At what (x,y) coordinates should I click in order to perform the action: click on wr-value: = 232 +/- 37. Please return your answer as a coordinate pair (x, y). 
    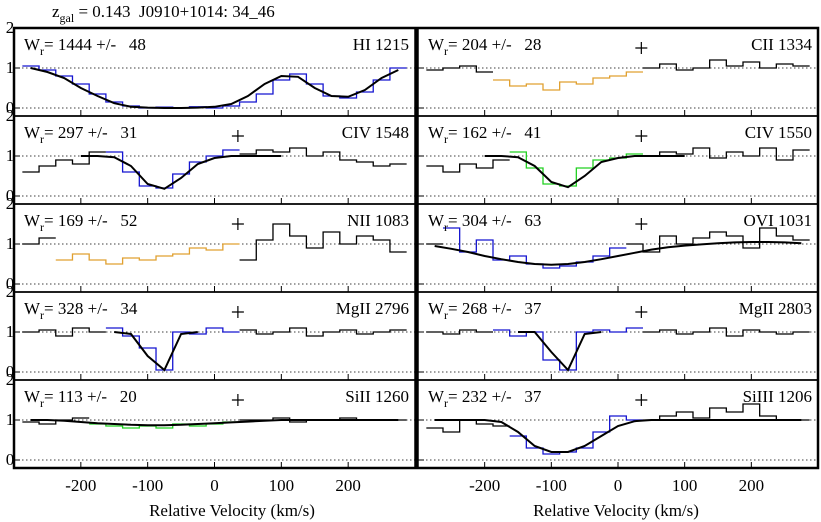
    Looking at the image, I should click on (495, 396).